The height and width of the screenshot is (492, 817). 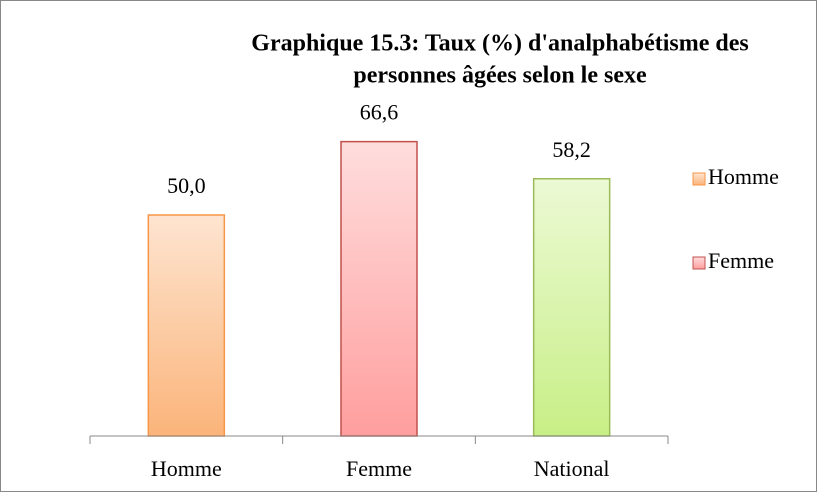 What do you see at coordinates (741, 260) in the screenshot?
I see `legend-label: Femme` at bounding box center [741, 260].